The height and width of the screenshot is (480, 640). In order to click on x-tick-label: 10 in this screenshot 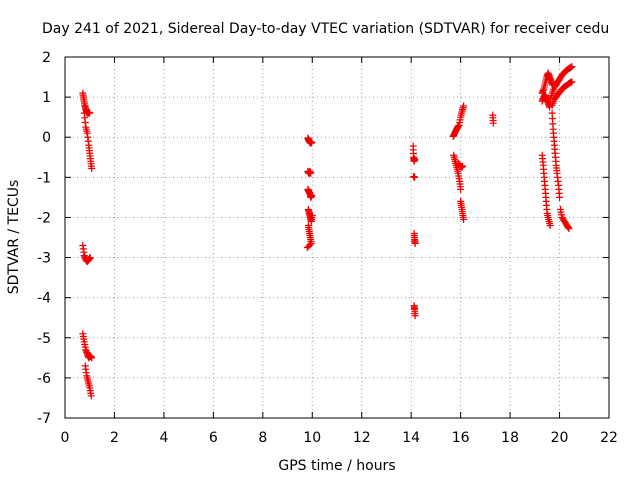, I will do `click(312, 438)`.